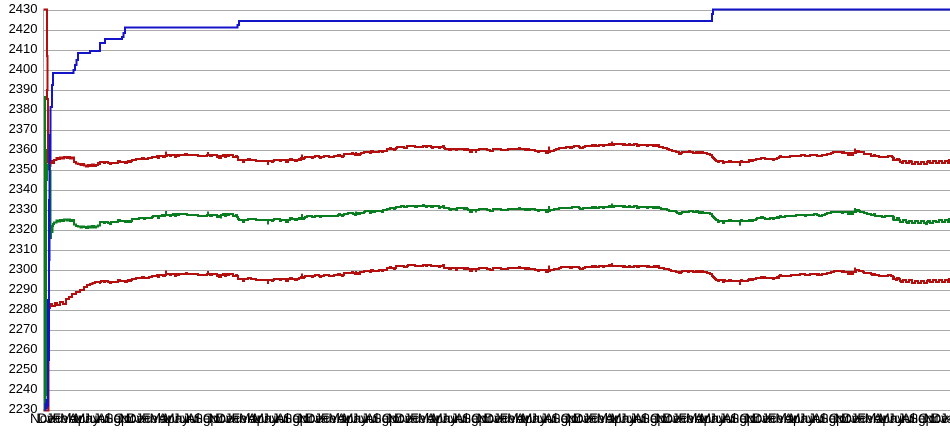 The height and width of the screenshot is (435, 950). What do you see at coordinates (23, 288) in the screenshot?
I see `svg-text: 2290` at bounding box center [23, 288].